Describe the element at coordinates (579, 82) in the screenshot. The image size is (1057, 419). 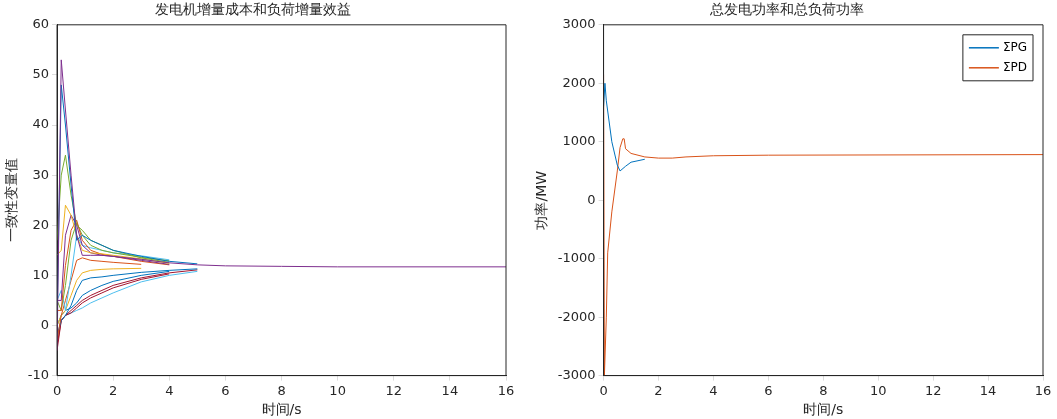
I see `y-tick-label: 2000` at that location.